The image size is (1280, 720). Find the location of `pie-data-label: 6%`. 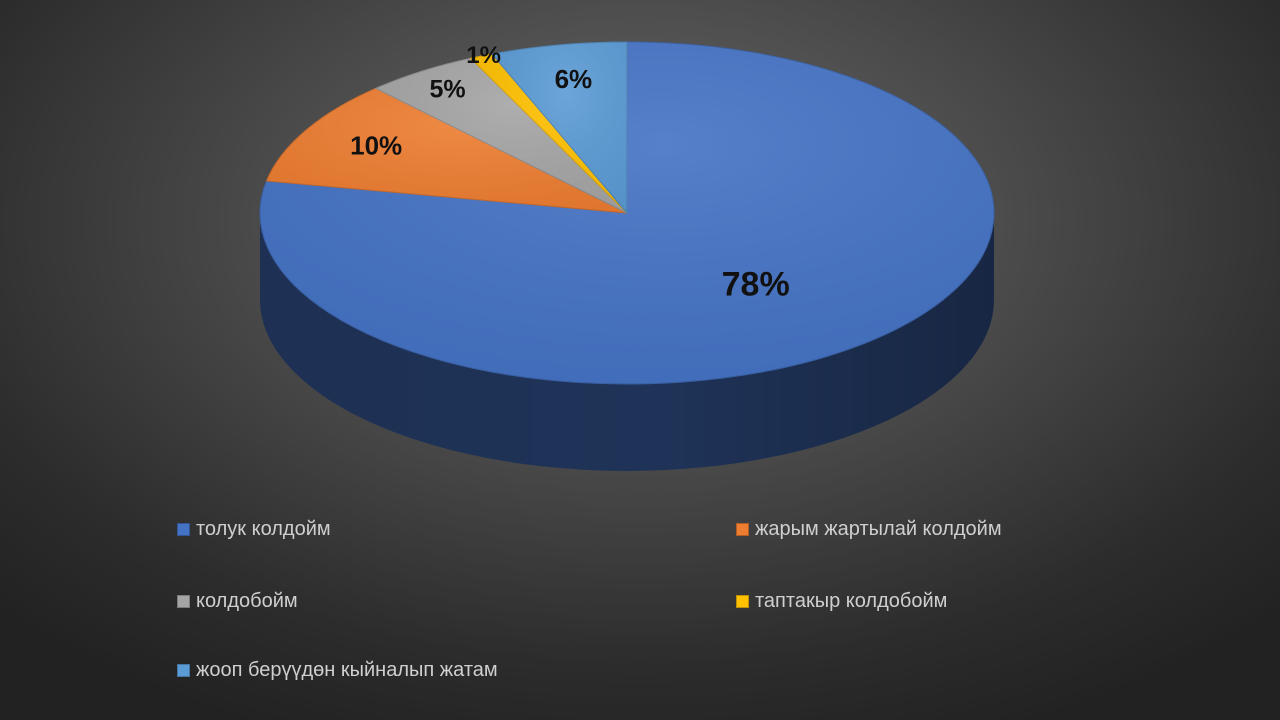

pie-data-label: 6% is located at coordinates (574, 79).